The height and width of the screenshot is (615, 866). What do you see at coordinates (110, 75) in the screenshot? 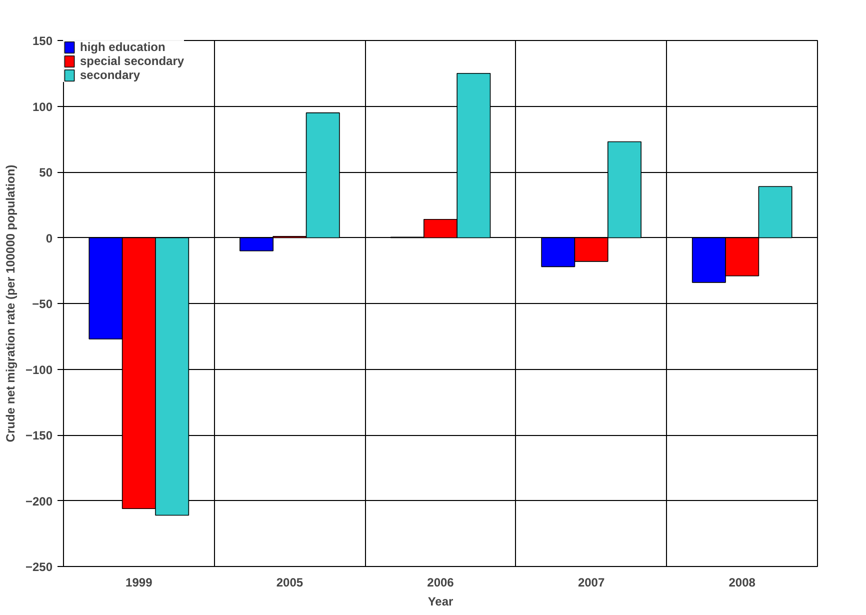
I see `legend-label: secondary` at bounding box center [110, 75].